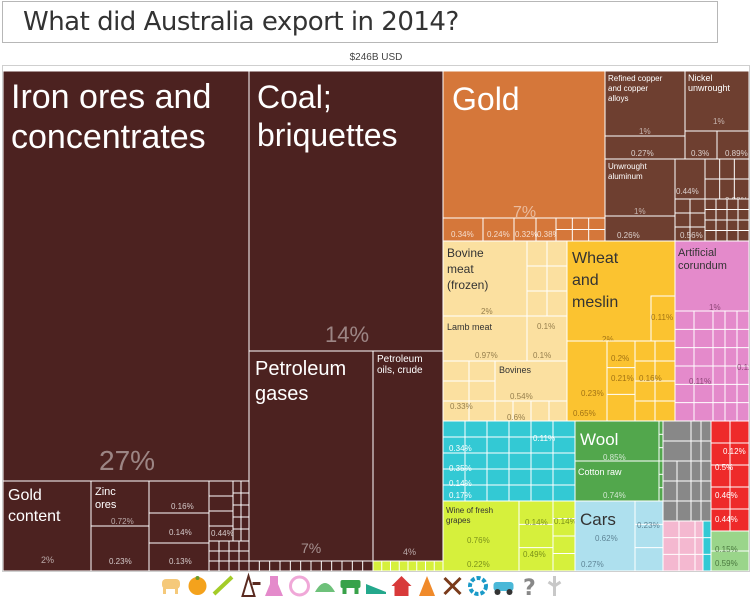 The height and width of the screenshot is (602, 752). I want to click on animal-hides-icon, so click(325, 587).